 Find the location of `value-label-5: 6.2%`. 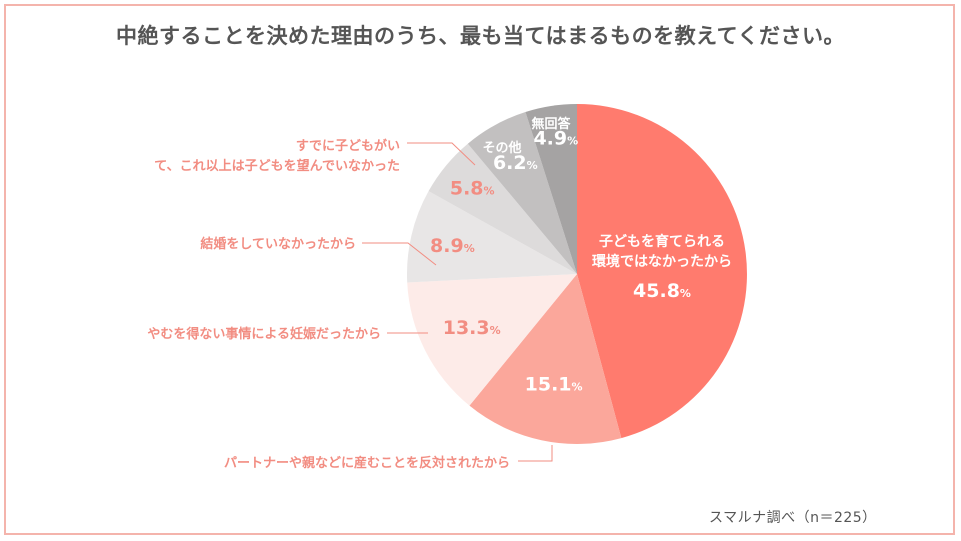

value-label-5: 6.2% is located at coordinates (515, 163).